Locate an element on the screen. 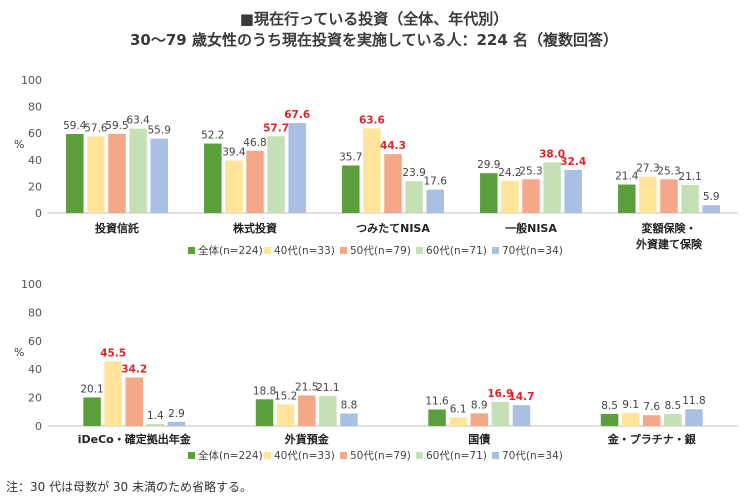 The height and width of the screenshot is (503, 748). data-label-0-4-1: 27.3 is located at coordinates (647, 169).